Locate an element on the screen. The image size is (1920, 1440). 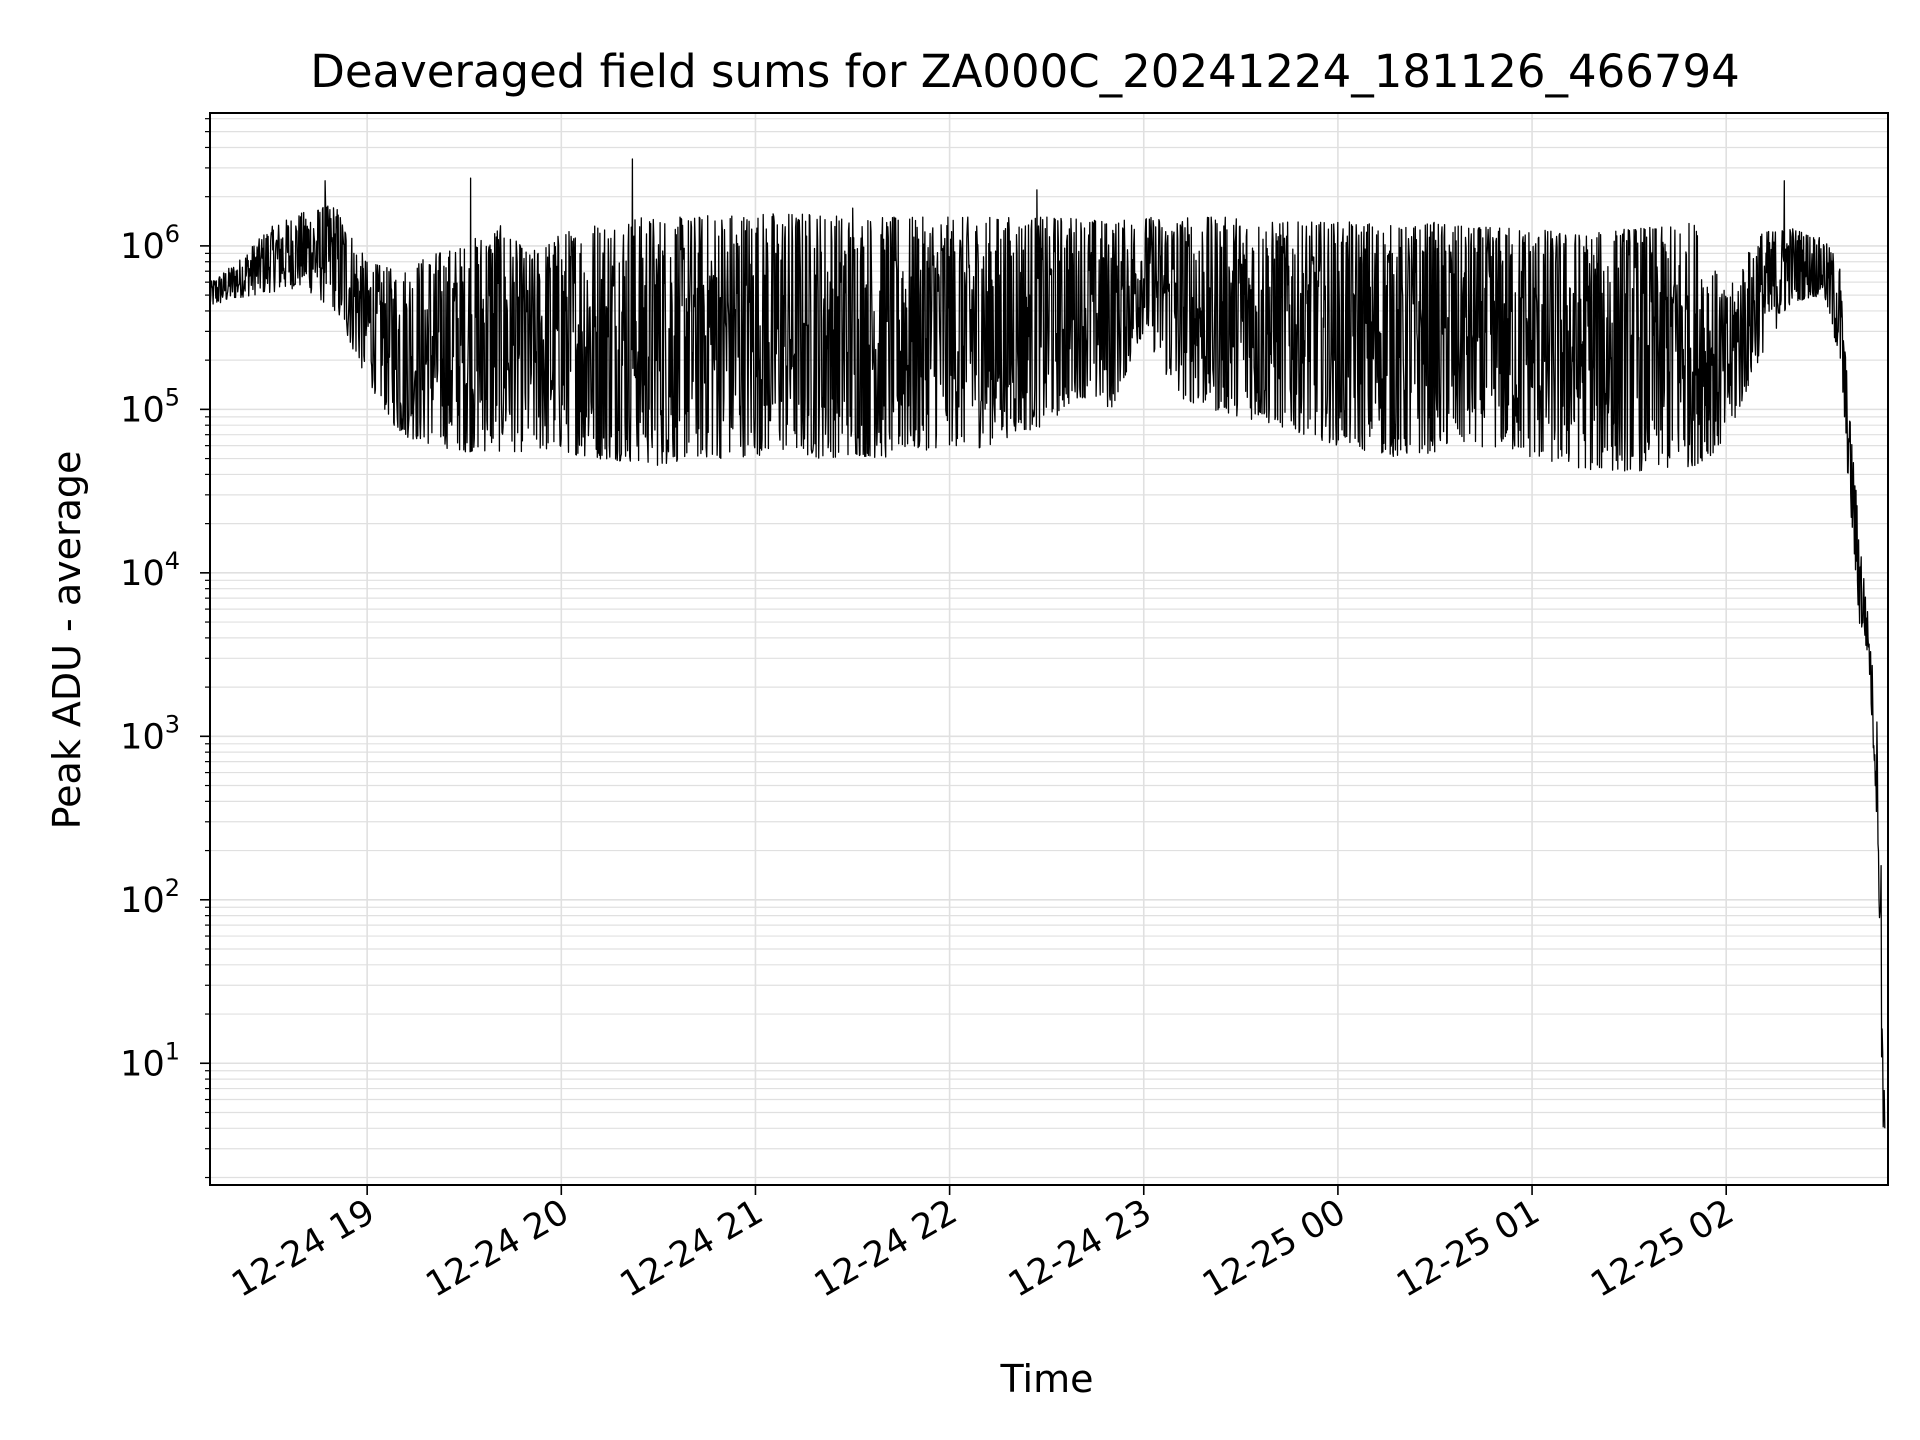
y-tick-label: 10² is located at coordinates (150, 897).